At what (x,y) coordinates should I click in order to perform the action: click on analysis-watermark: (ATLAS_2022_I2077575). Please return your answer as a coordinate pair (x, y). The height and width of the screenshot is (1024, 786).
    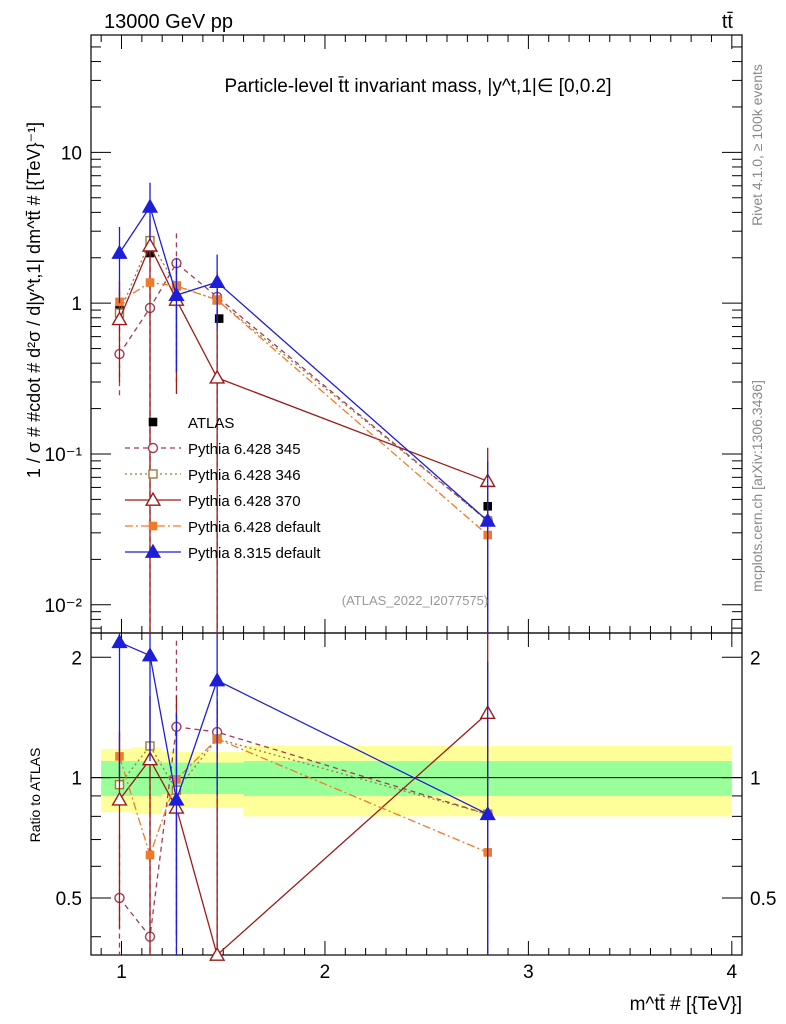
    Looking at the image, I should click on (415, 600).